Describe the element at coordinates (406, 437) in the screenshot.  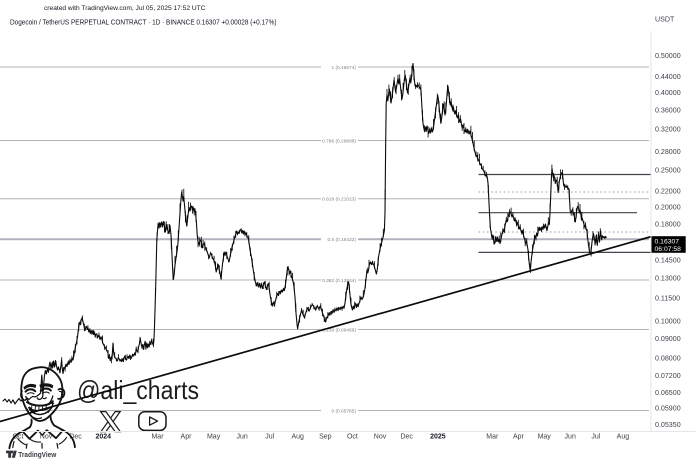
I see `svg-text: Dec` at that location.